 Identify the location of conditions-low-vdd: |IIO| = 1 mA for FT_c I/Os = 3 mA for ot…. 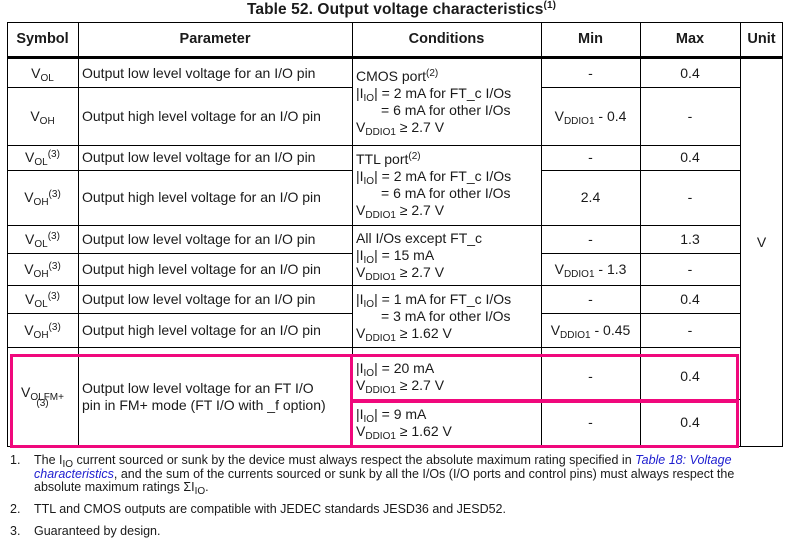
(434, 317).